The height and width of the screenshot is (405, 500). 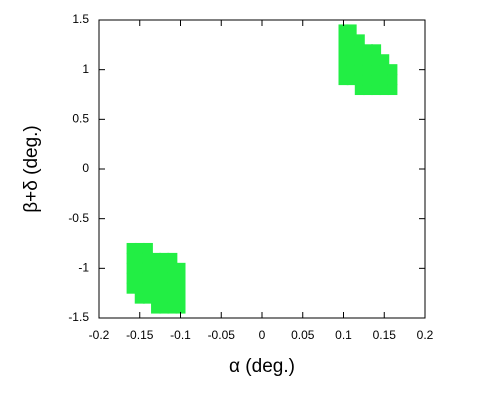 I want to click on x-tick-label: -0.15, so click(x=140, y=335).